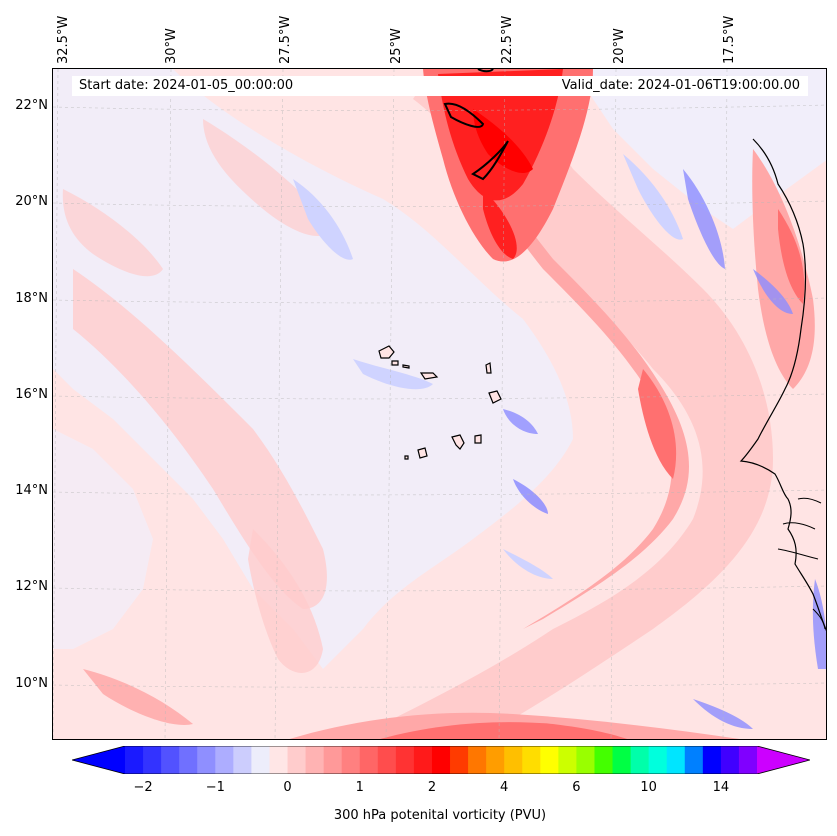  I want to click on lat-label-18n: 18°N, so click(31, 298).